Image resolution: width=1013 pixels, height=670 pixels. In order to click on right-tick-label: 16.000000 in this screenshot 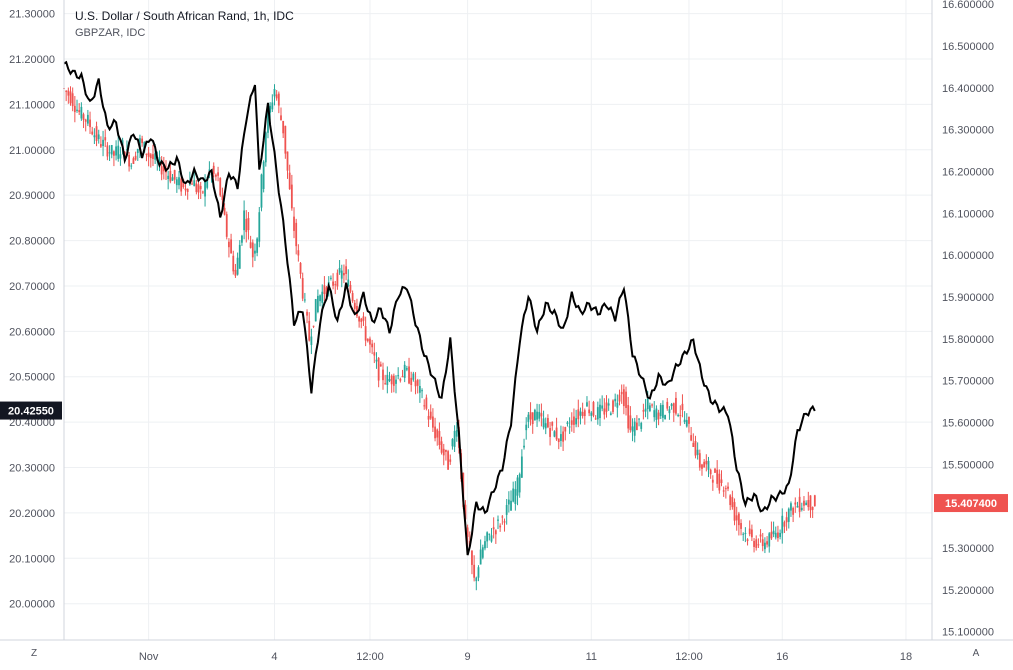, I will do `click(968, 256)`.